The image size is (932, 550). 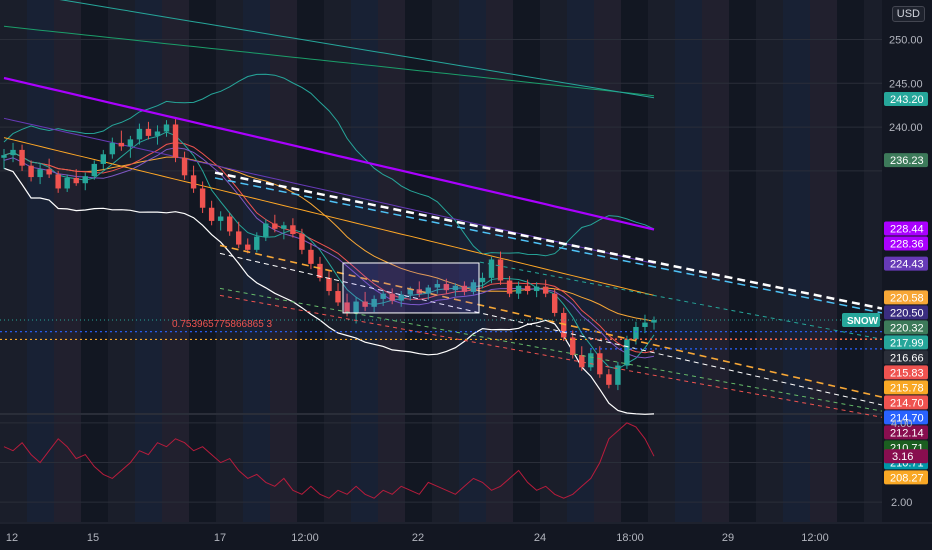 What do you see at coordinates (908, 14) in the screenshot?
I see `currency-button: USD` at bounding box center [908, 14].